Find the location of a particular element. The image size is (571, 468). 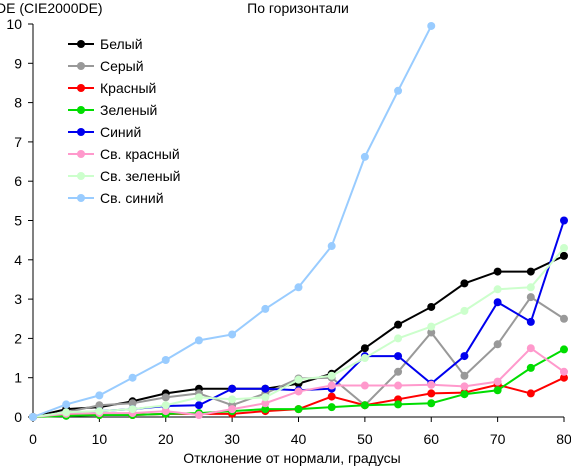

y-tick-label: 2 is located at coordinates (18, 338).